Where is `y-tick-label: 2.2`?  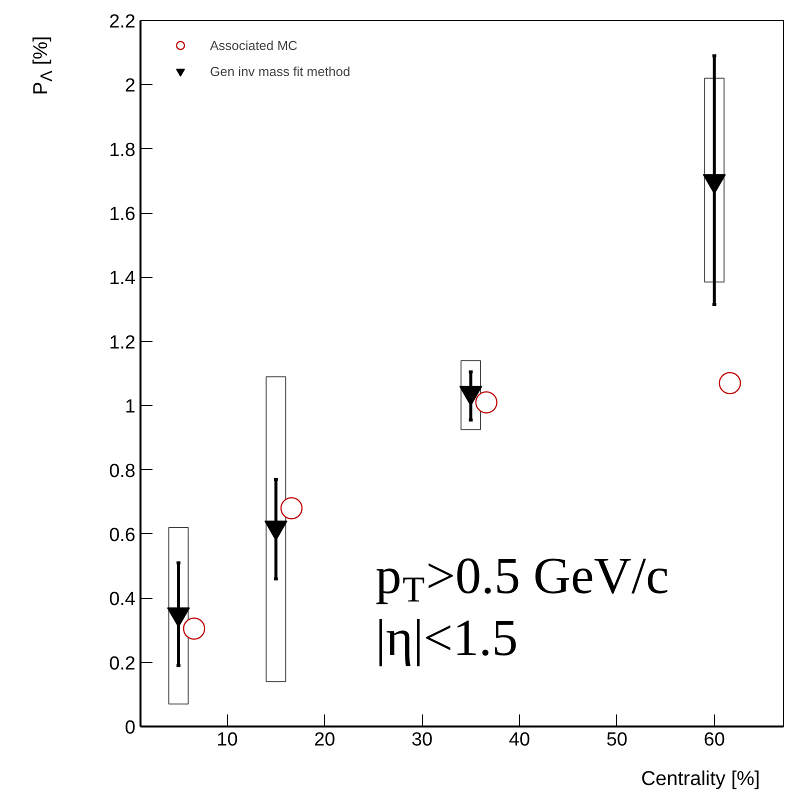 y-tick-label: 2.2 is located at coordinates (122, 22).